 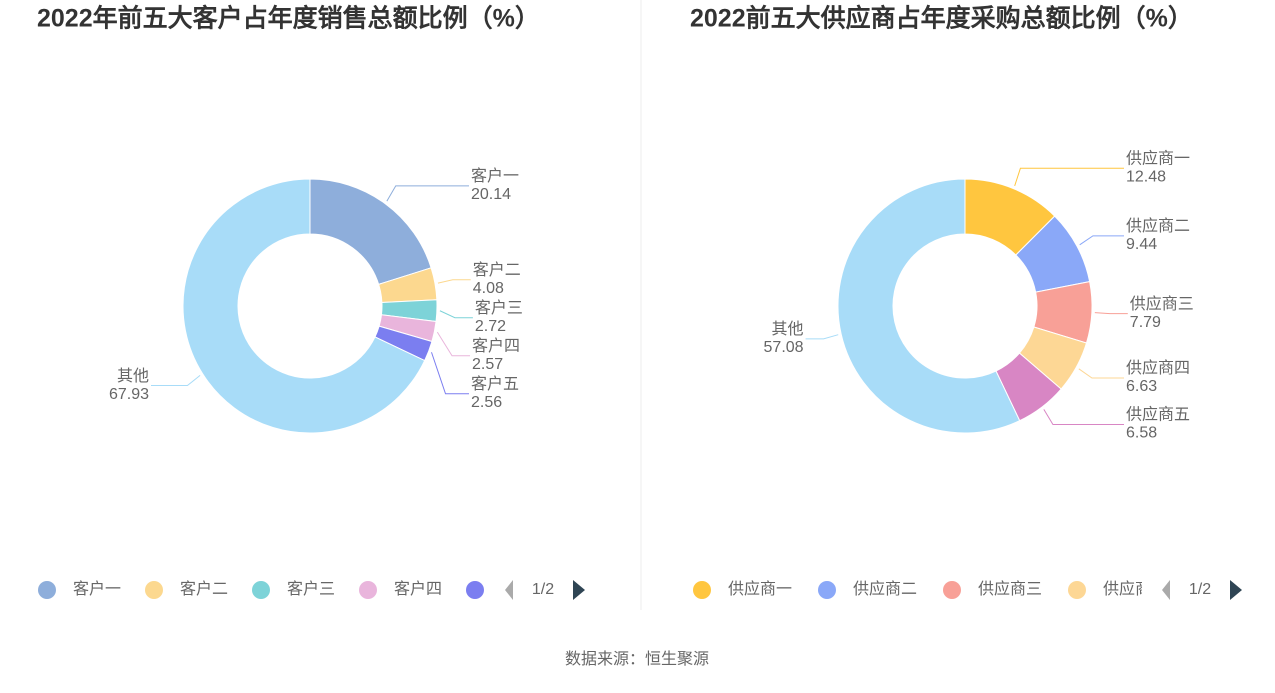 I want to click on data-label-value: 6.63, so click(x=1141, y=386).